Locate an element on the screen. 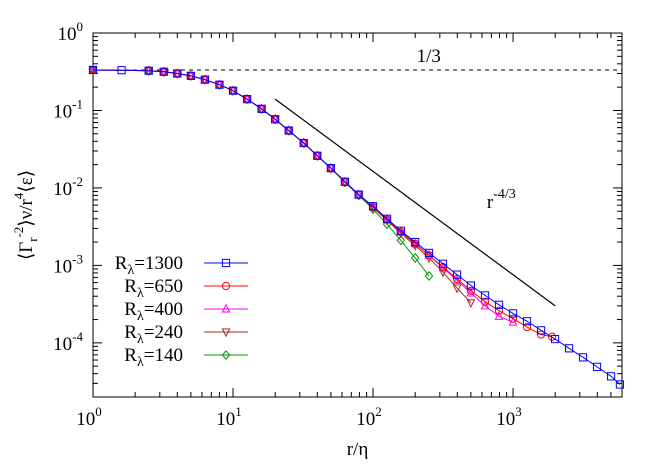 The image size is (664, 465). power-law-label: r-4/3 is located at coordinates (501, 200).